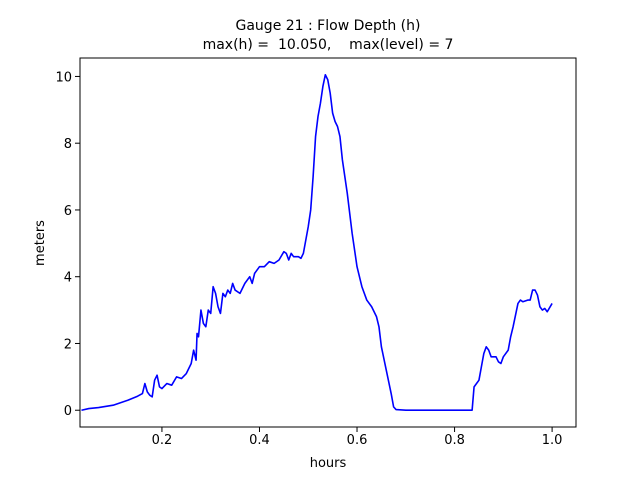 Image resolution: width=640 pixels, height=480 pixels. I want to click on chart-subtitle: max(h) = 10.050, max(level) = 7, so click(328, 45).